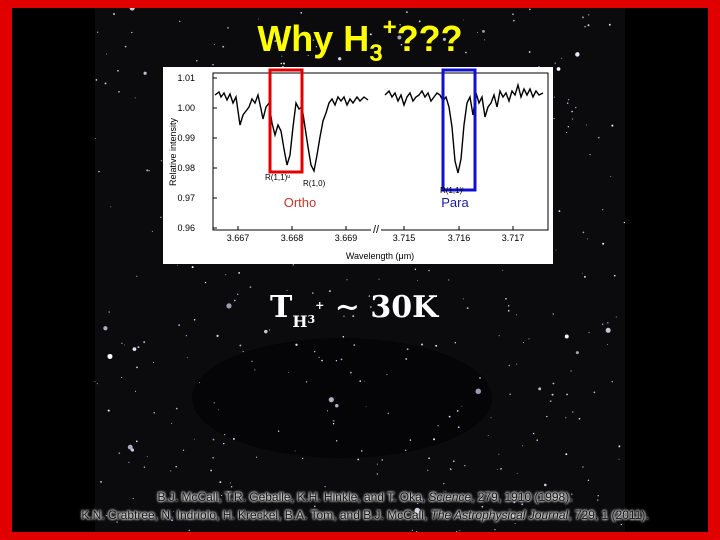 The image size is (720, 540). What do you see at coordinates (513, 238) in the screenshot?
I see `x-tick-label: 3.717` at bounding box center [513, 238].